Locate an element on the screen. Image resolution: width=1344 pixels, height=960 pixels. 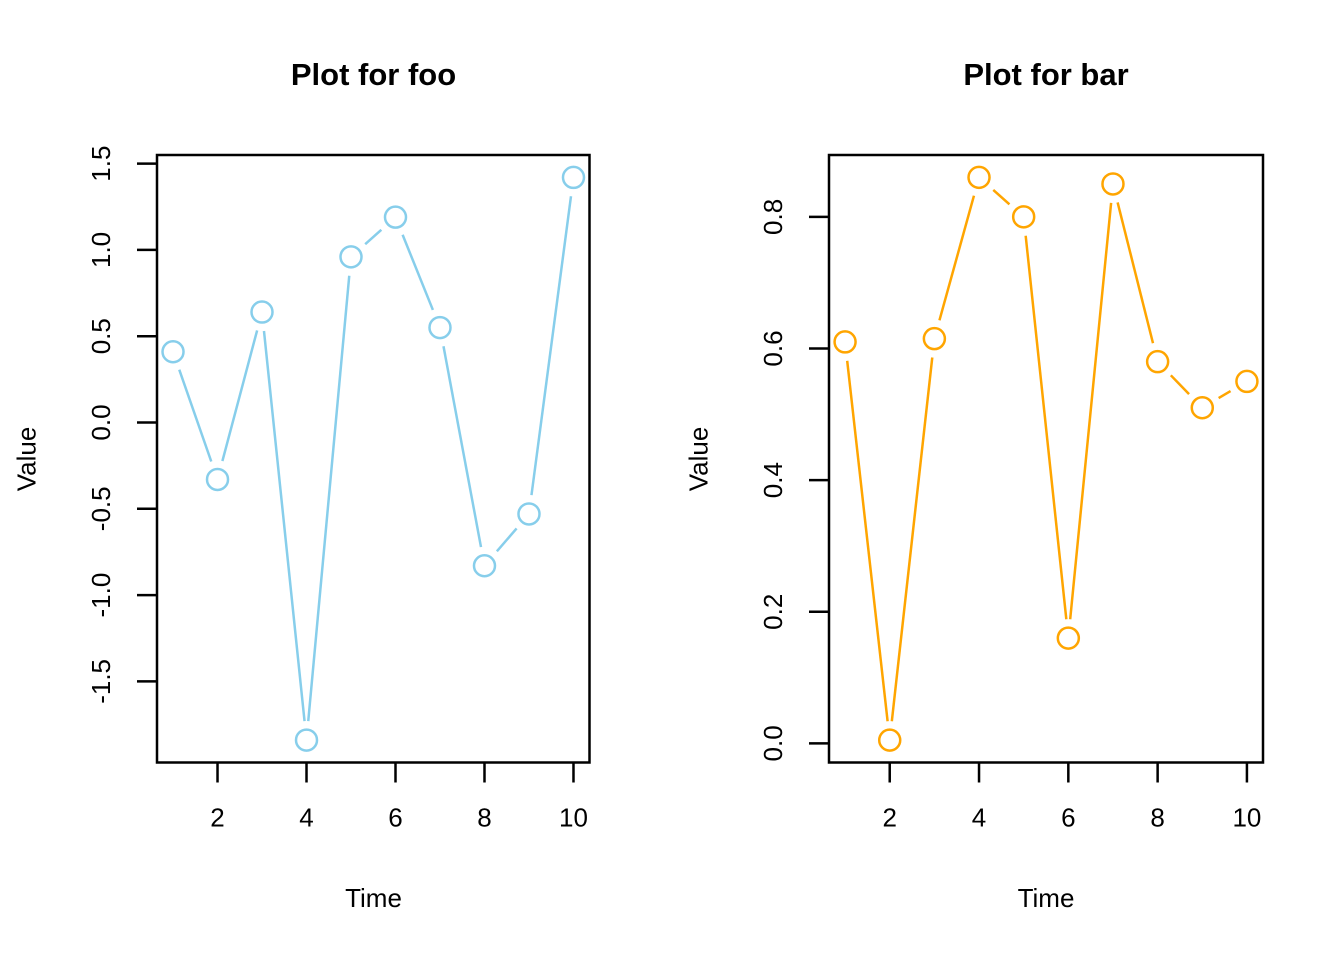
y-tick-label: 1.5 is located at coordinates (101, 164).